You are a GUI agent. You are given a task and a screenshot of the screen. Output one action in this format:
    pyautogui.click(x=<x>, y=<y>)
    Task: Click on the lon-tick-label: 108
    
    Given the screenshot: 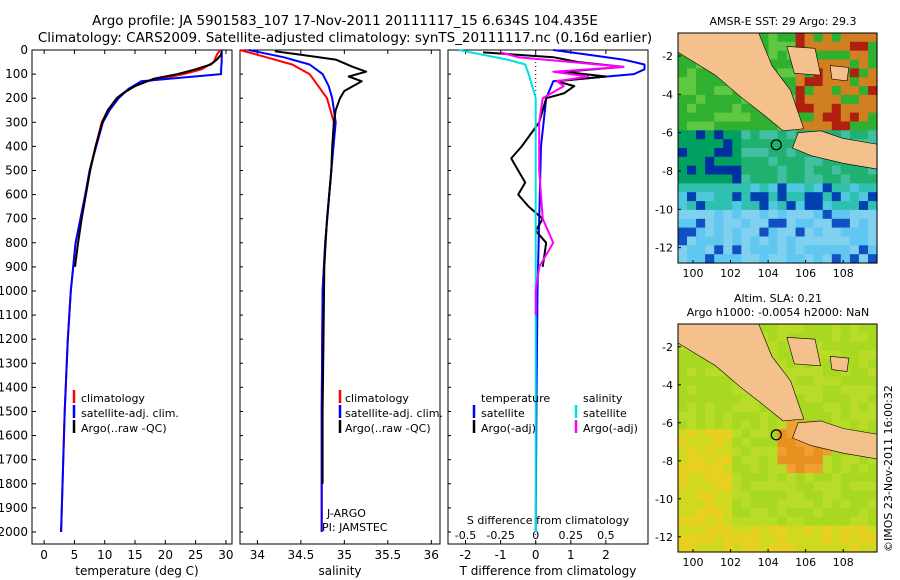 What is the action you would take?
    pyautogui.click(x=843, y=273)
    